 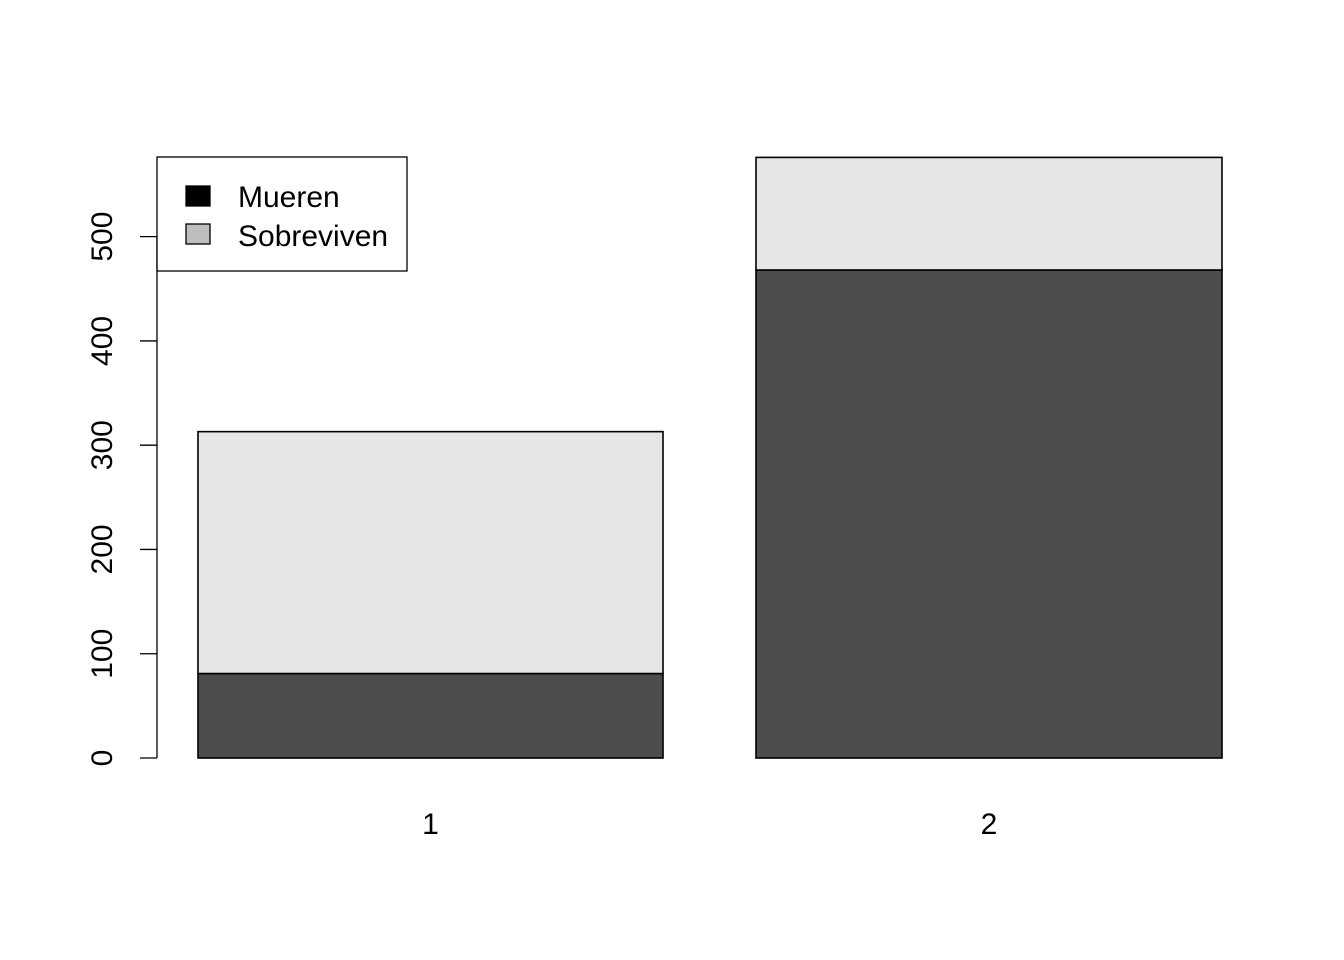 What do you see at coordinates (102, 341) in the screenshot?
I see `y-tick-label-400: 400` at bounding box center [102, 341].